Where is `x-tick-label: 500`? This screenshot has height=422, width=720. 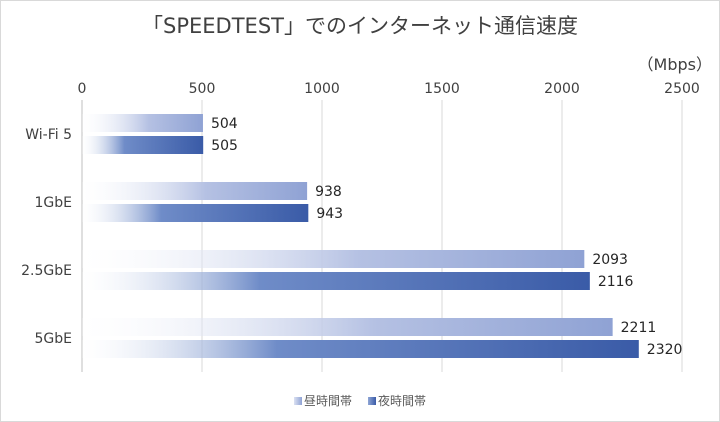 x-tick-label: 500 is located at coordinates (202, 89).